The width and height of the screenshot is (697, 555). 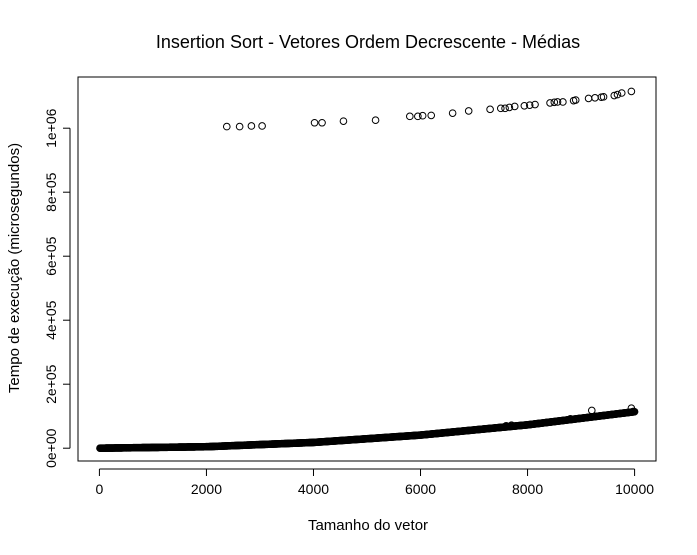 What do you see at coordinates (634, 489) in the screenshot?
I see `x-tick-label: 10000` at bounding box center [634, 489].